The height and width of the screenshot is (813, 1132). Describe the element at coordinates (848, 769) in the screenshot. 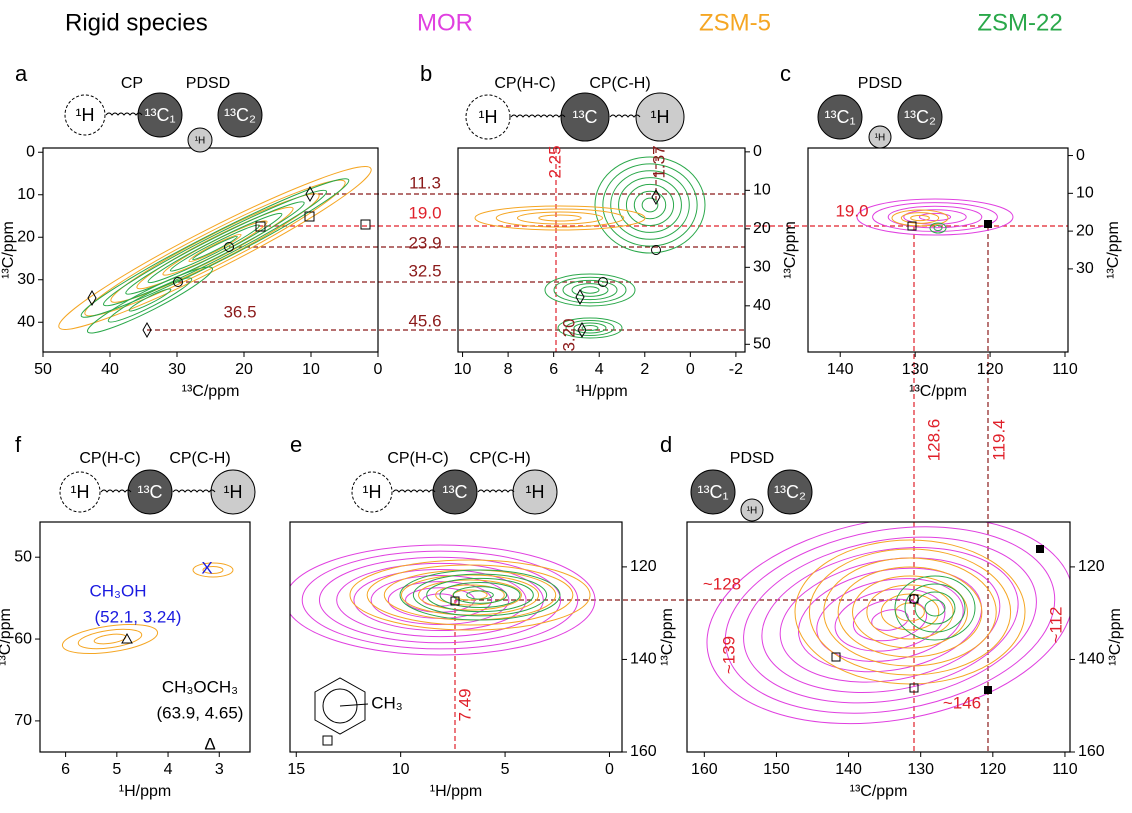

I see `x-tick-label: 140` at that location.